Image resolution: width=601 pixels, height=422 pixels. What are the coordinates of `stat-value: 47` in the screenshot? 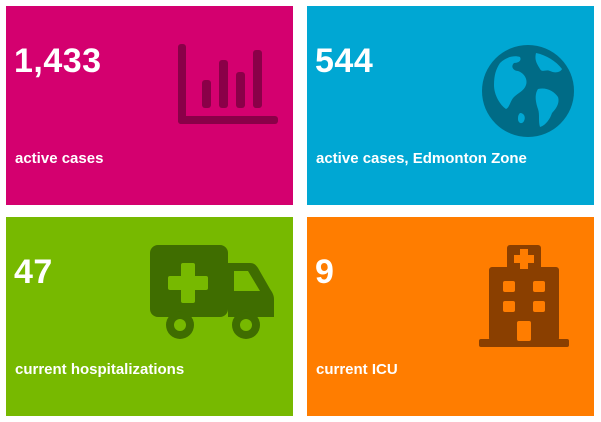 It's located at (33, 272).